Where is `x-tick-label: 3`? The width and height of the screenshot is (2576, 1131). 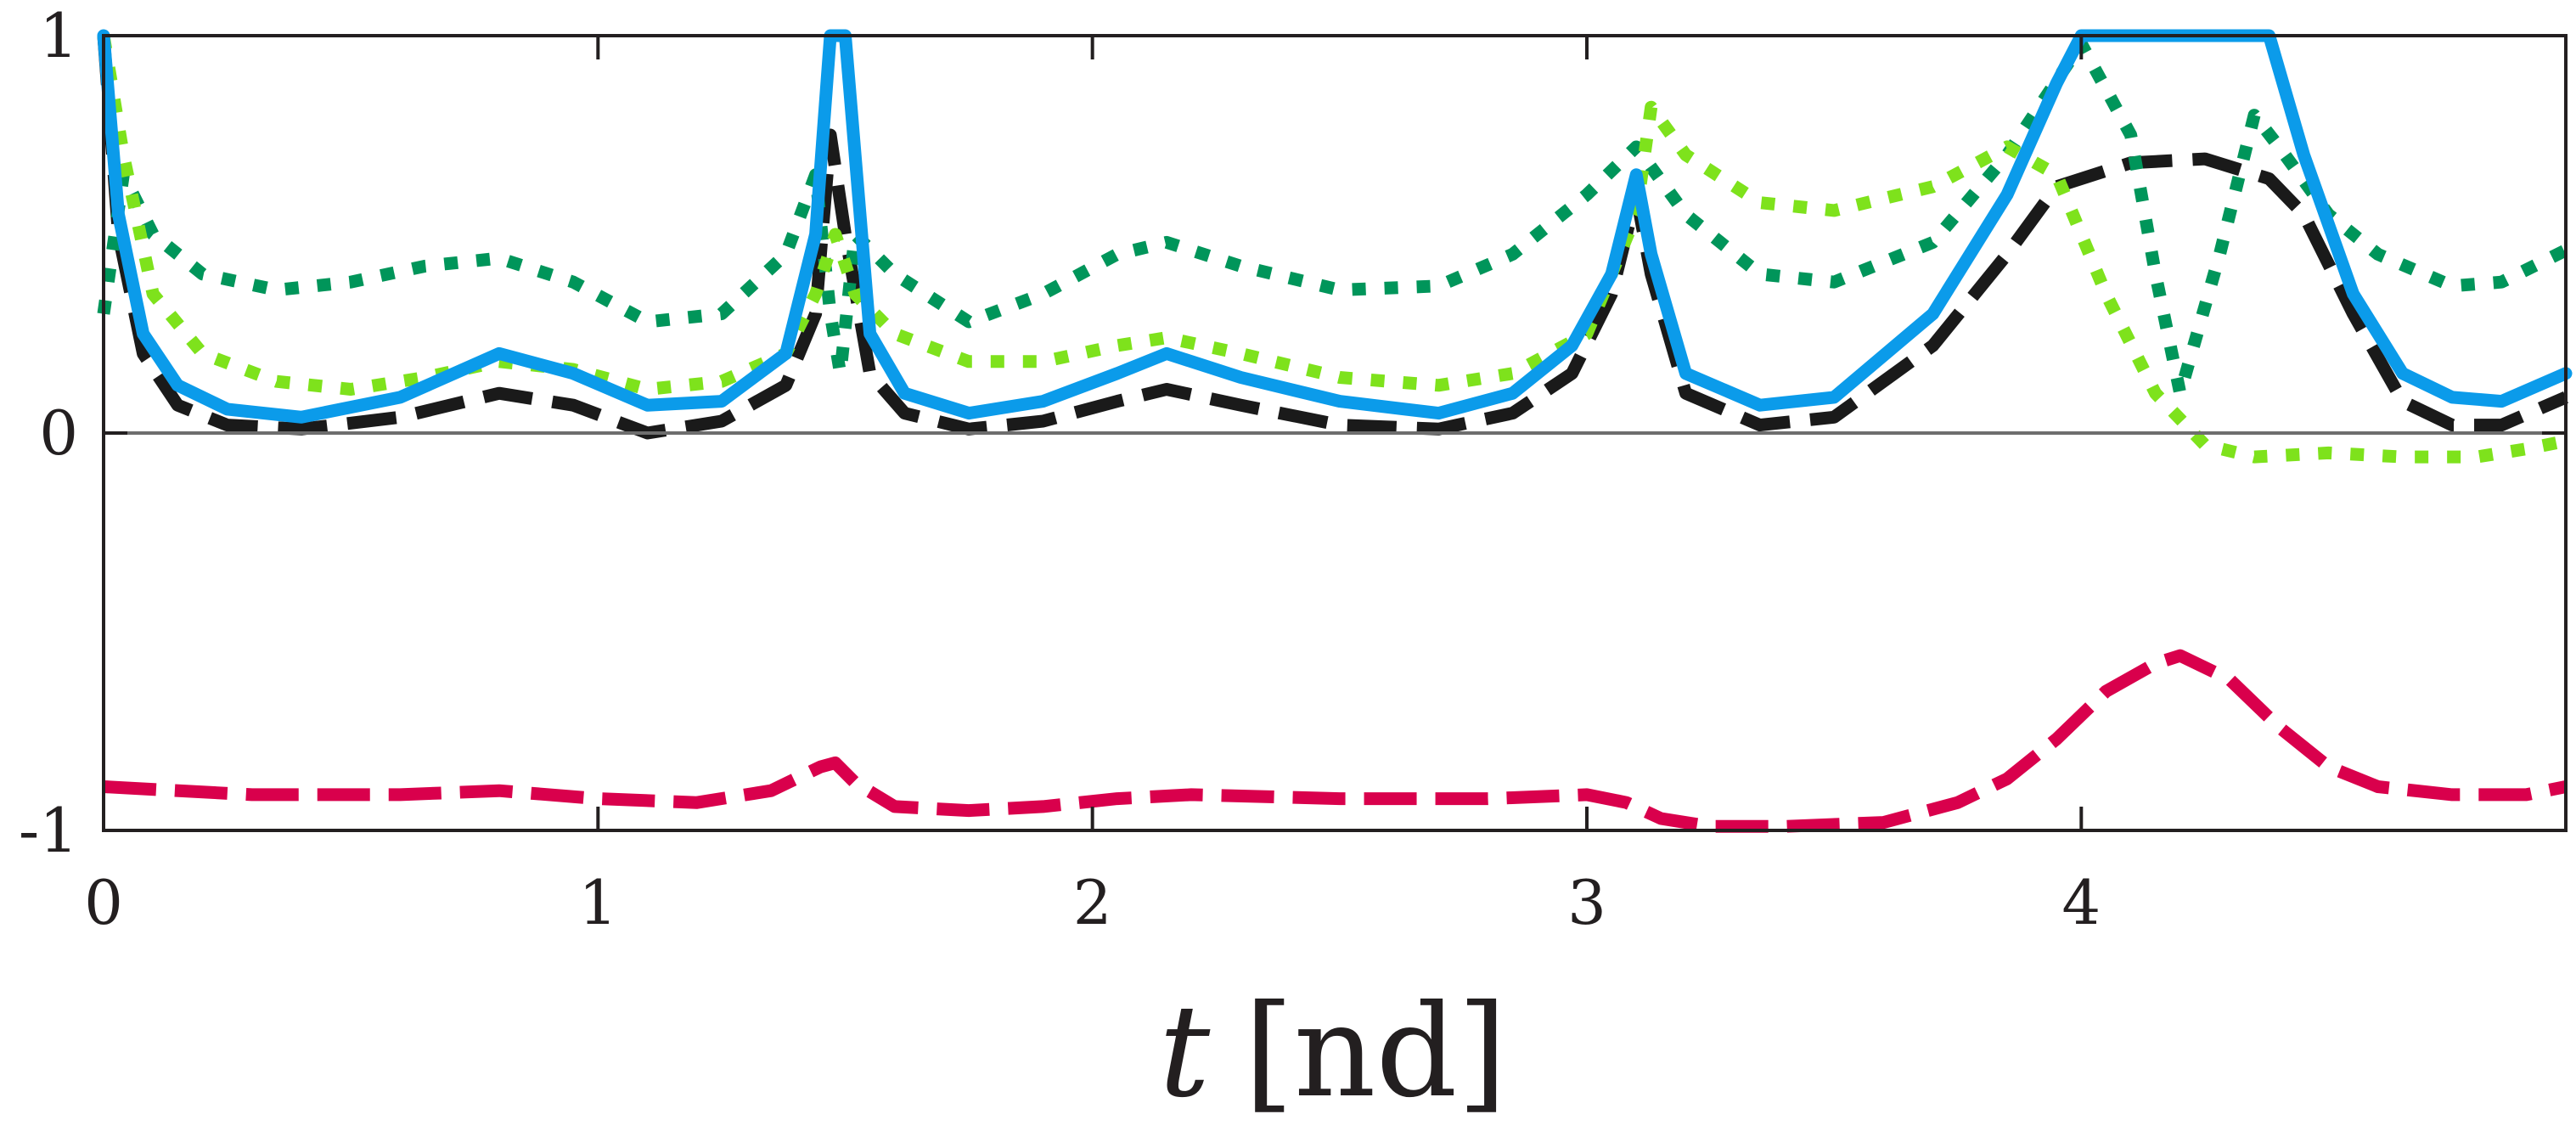
x-tick-label: 3 is located at coordinates (1586, 902).